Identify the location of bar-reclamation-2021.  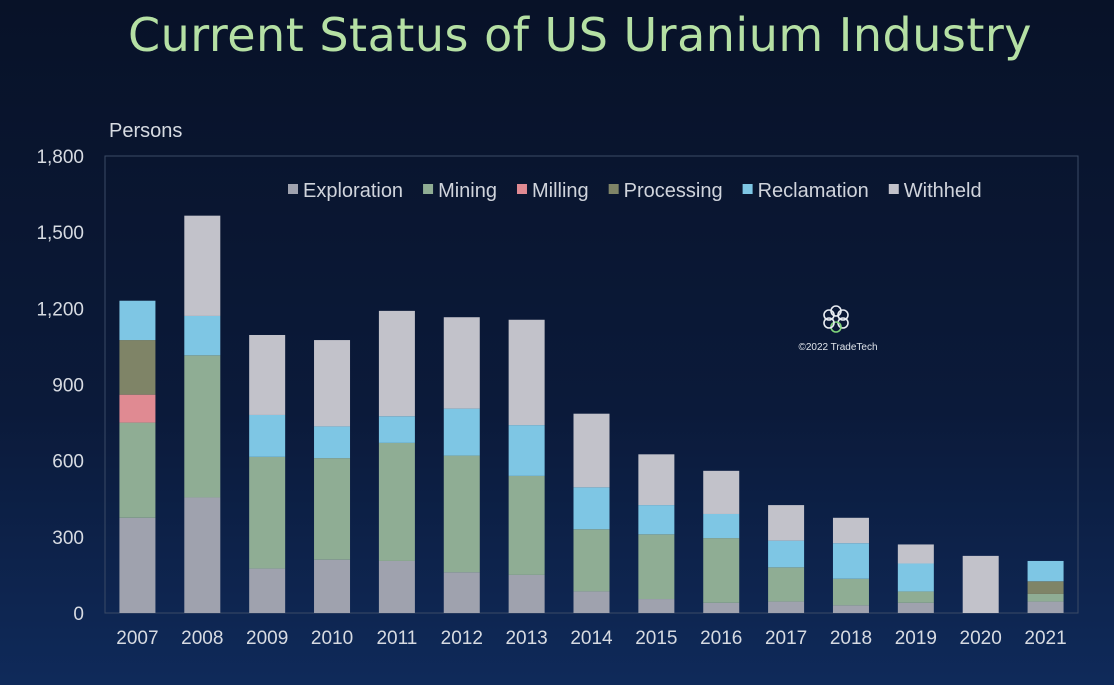
(1045, 571).